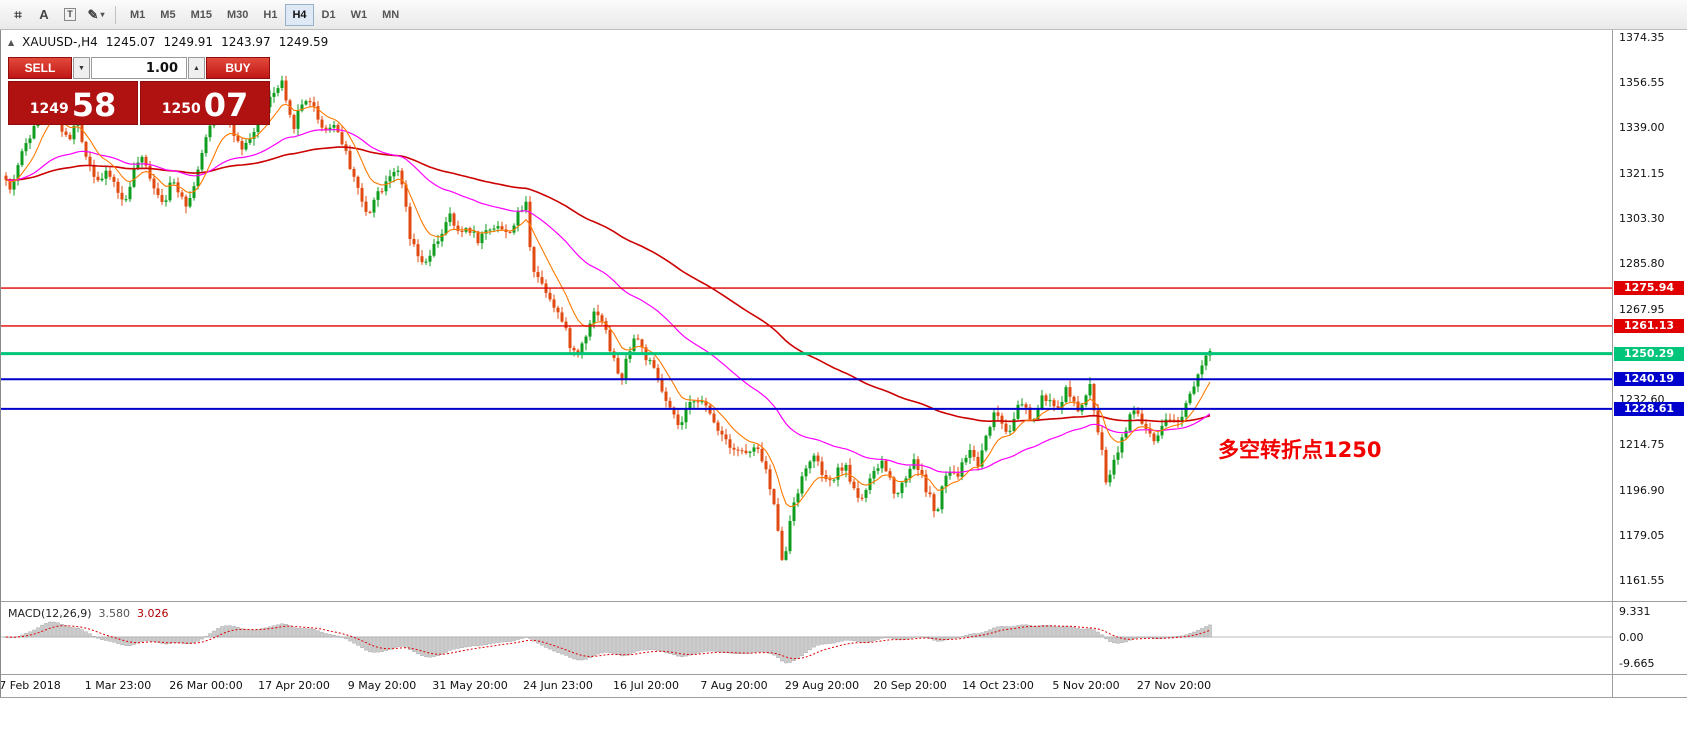 Image resolution: width=1687 pixels, height=752 pixels. I want to click on macd-name-label: MACD(12,26,9), so click(50, 613).